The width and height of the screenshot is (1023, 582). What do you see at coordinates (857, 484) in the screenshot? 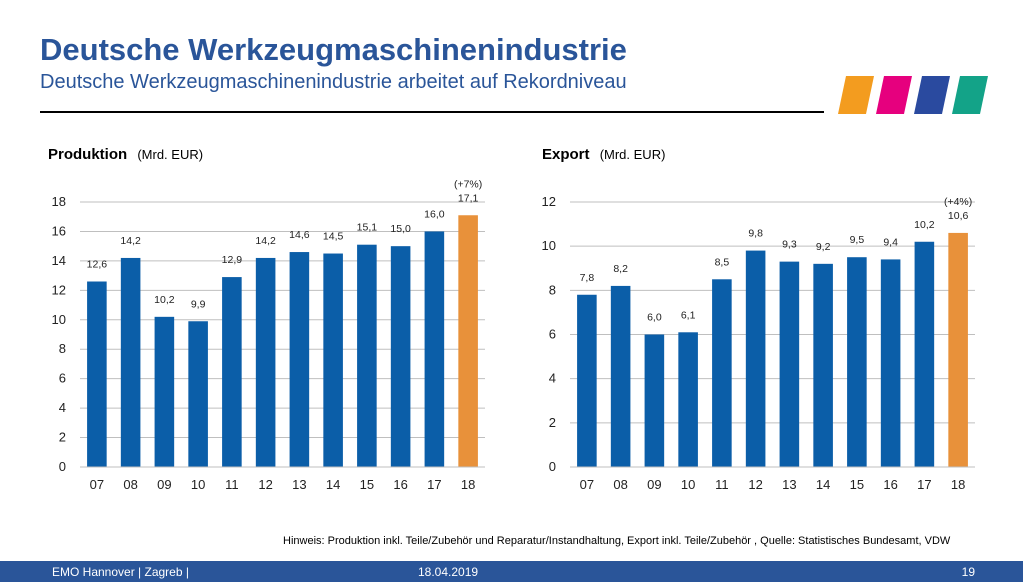
I see `export-x-tick-label: 15` at bounding box center [857, 484].